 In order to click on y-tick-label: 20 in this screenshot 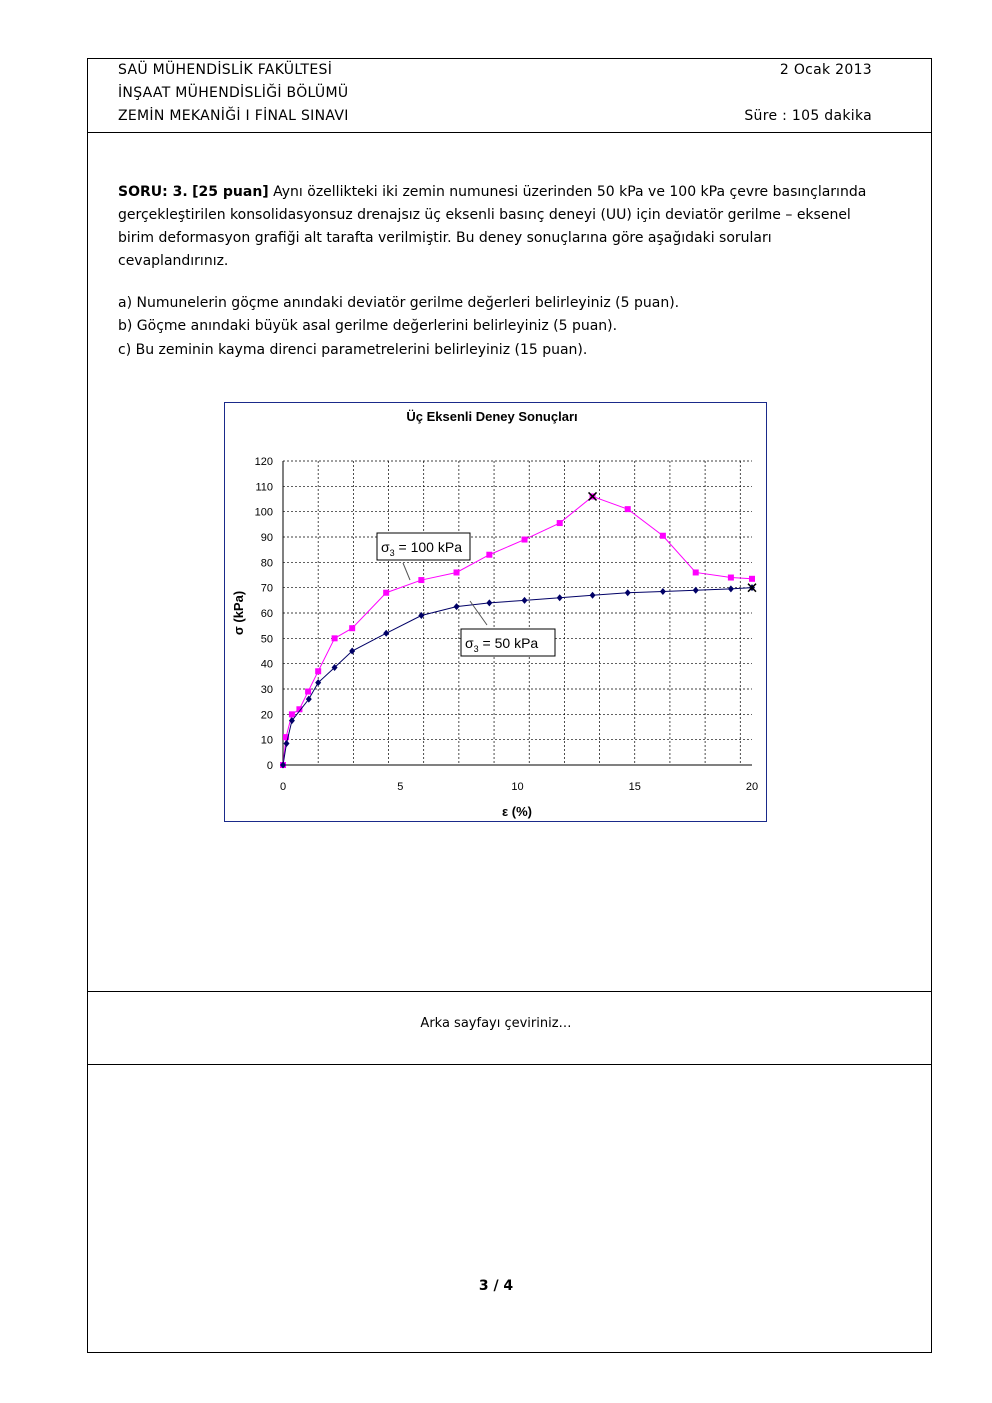, I will do `click(267, 715)`.